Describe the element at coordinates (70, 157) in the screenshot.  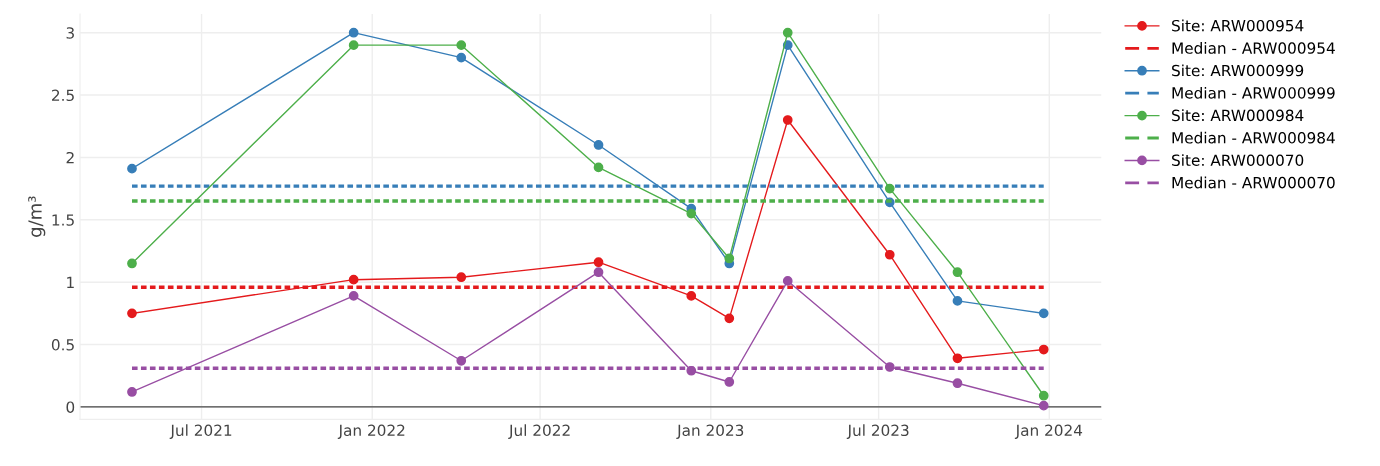
I see `y-tick-label: 2` at that location.